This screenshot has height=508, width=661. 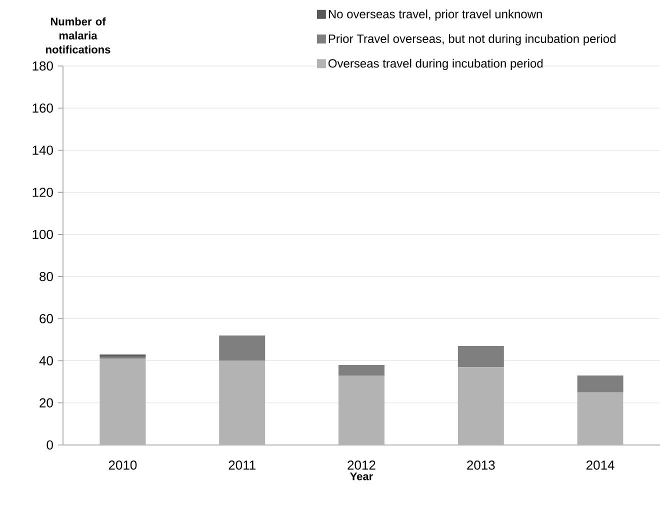 What do you see at coordinates (46, 403) in the screenshot?
I see `y-tick-label: 20` at bounding box center [46, 403].